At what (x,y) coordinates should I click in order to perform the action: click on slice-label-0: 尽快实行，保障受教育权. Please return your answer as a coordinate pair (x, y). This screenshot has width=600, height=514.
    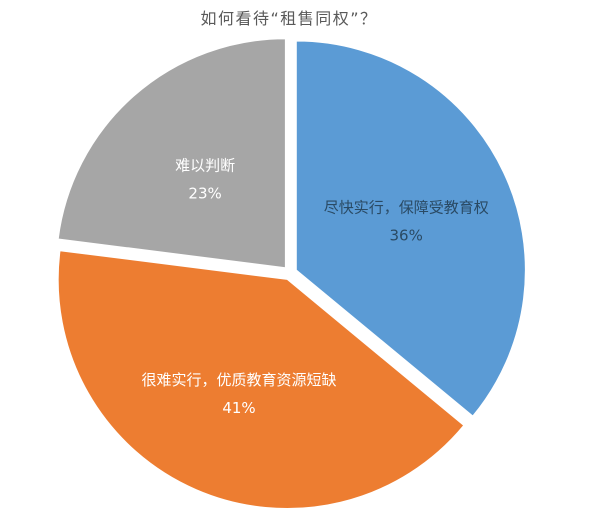
    Looking at the image, I should click on (406, 207).